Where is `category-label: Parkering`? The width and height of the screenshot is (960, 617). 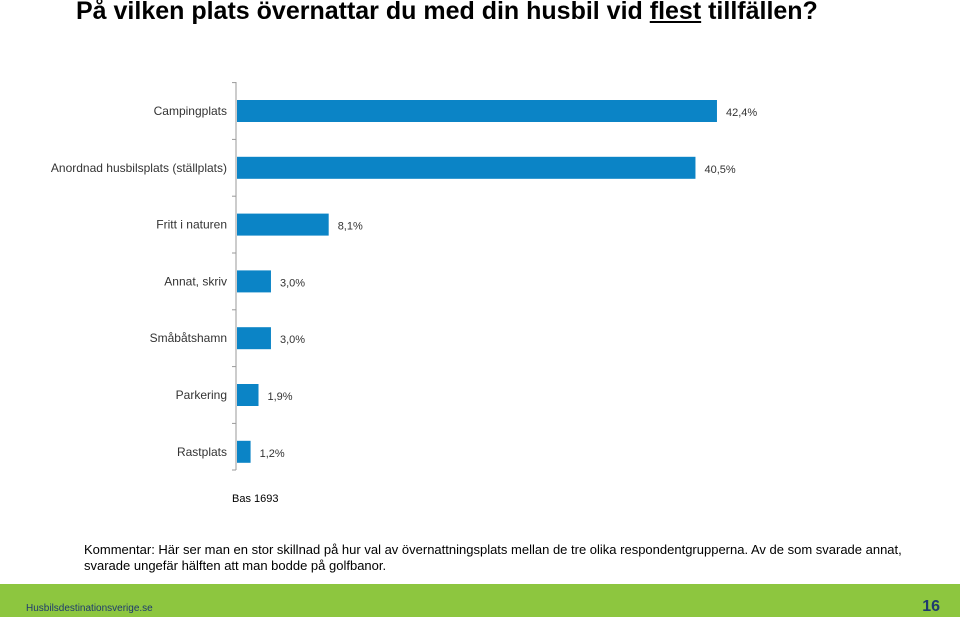 category-label: Parkering is located at coordinates (201, 395).